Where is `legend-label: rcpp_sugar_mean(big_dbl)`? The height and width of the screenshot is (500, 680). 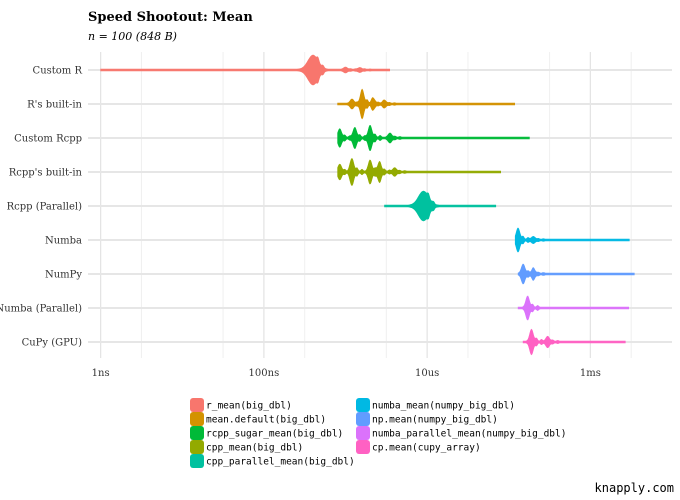 legend-label: rcpp_sugar_mean(big_dbl) is located at coordinates (274, 434).